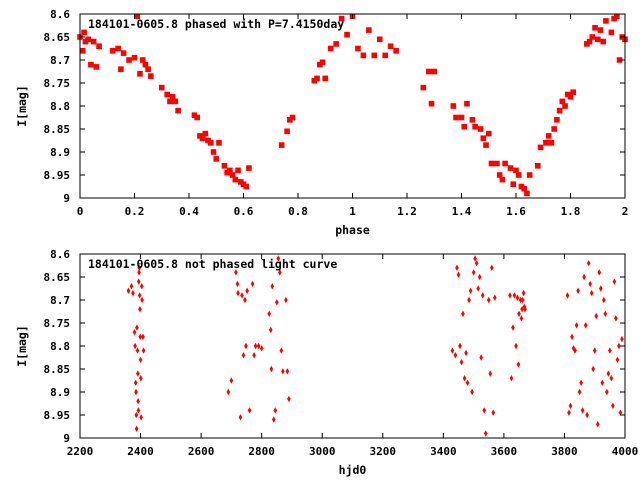  What do you see at coordinates (298, 211) in the screenshot?
I see `x-tick-label: 0.8` at bounding box center [298, 211].